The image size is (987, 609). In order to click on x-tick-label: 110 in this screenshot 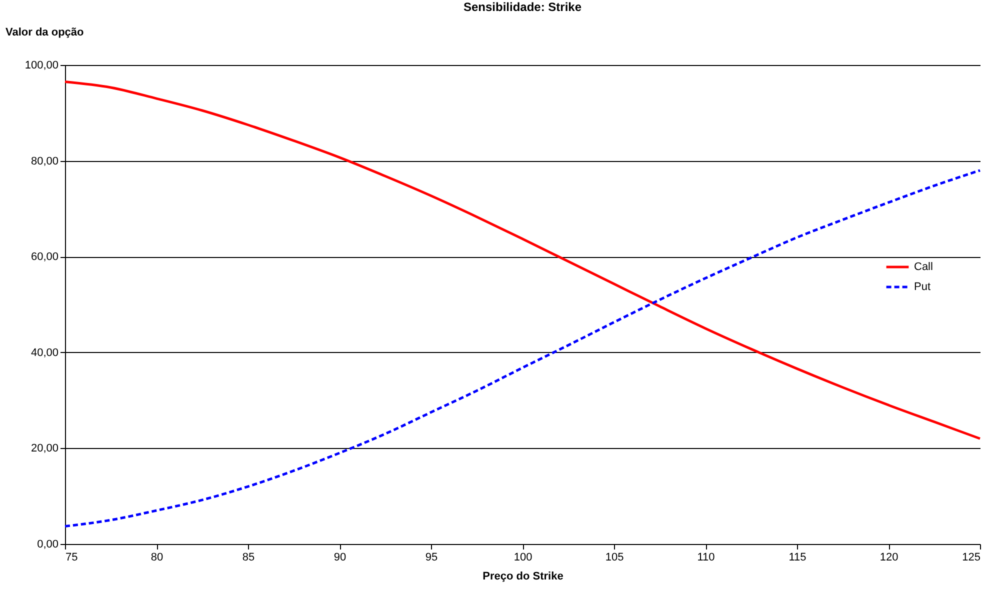, I will do `click(706, 558)`.